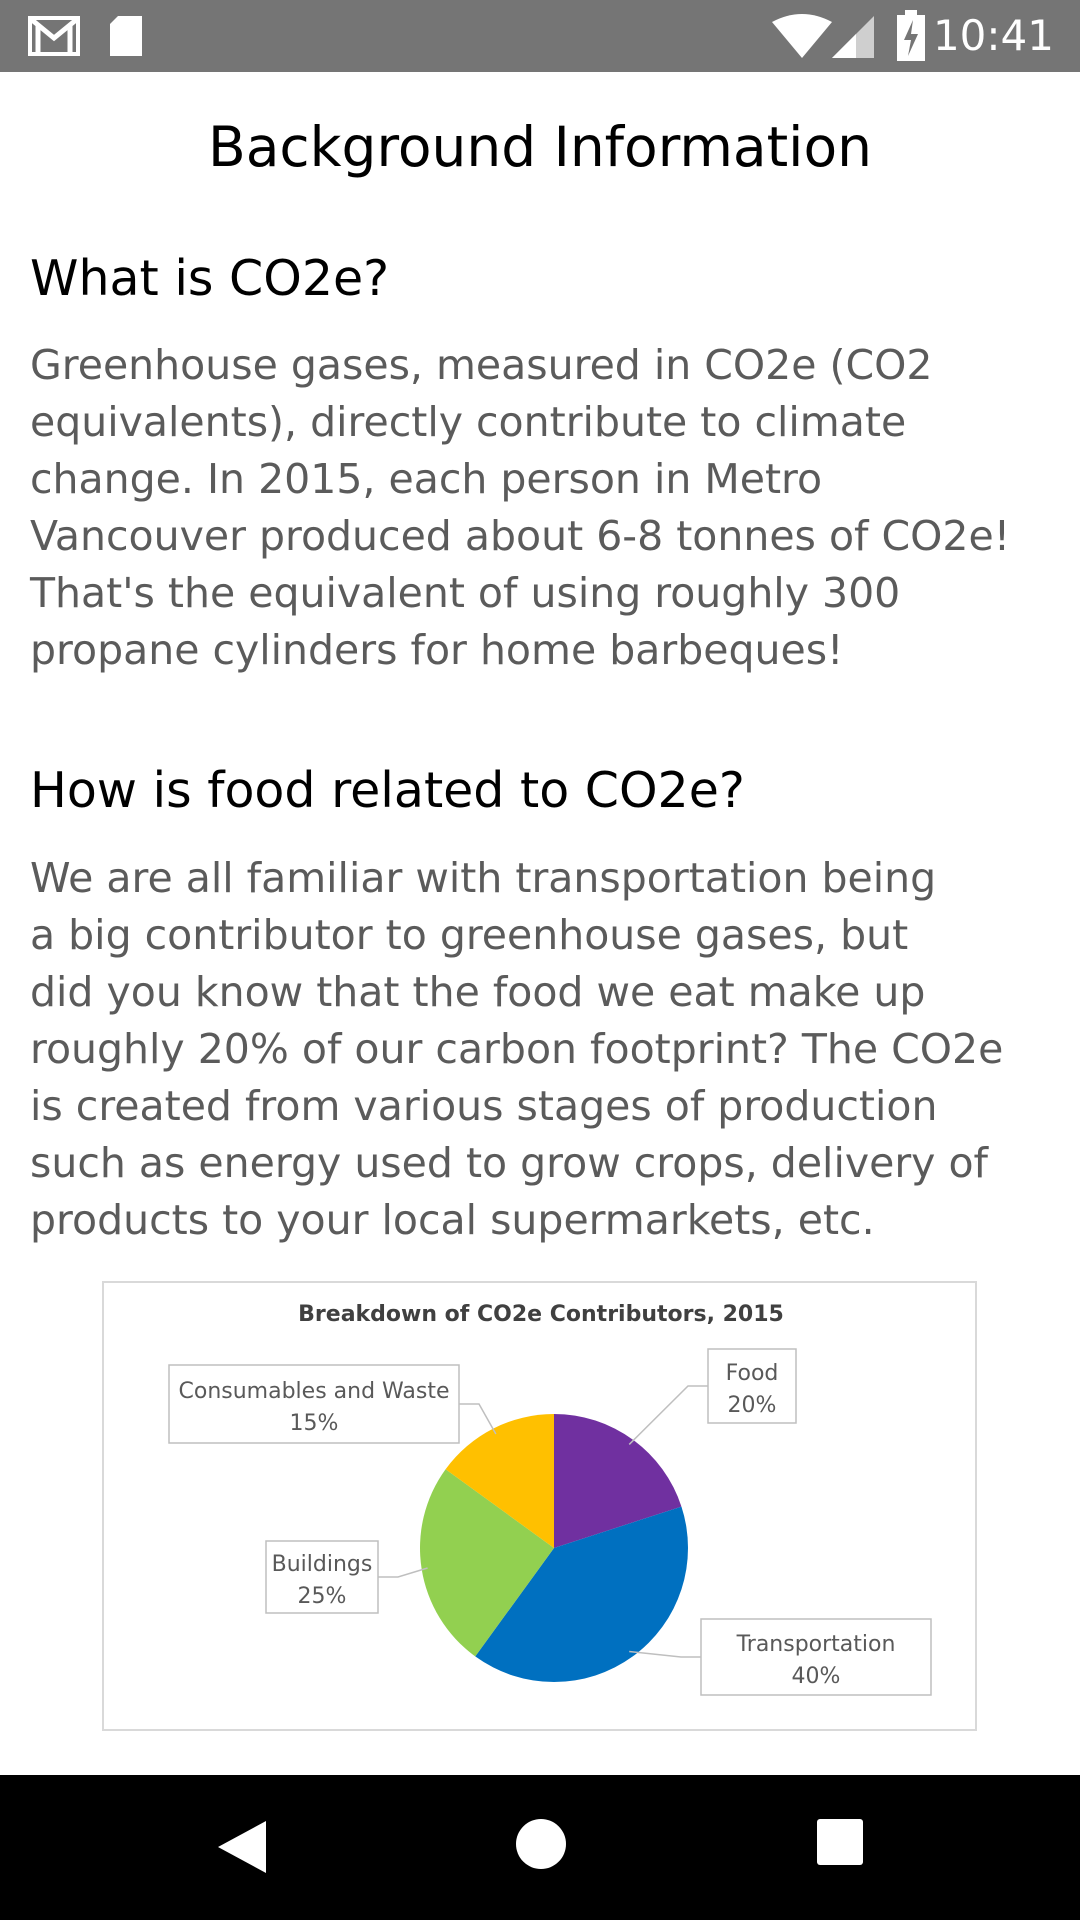 This screenshot has width=1080, height=1920. I want to click on status-bar: 10:41, so click(540, 36).